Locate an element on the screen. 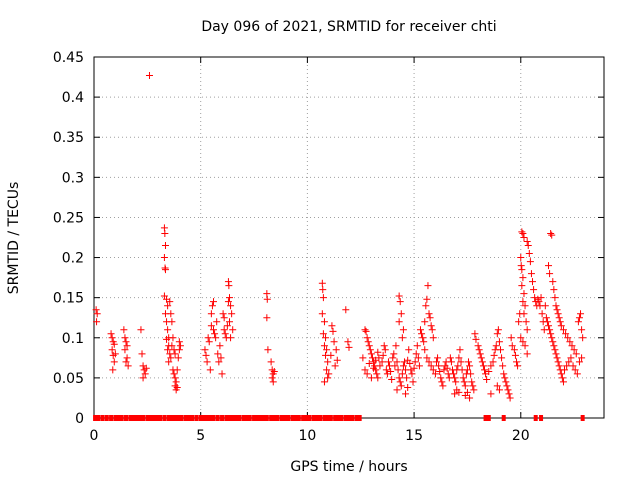  y-axis-label: SRMTID / TECUs is located at coordinates (14, 238).